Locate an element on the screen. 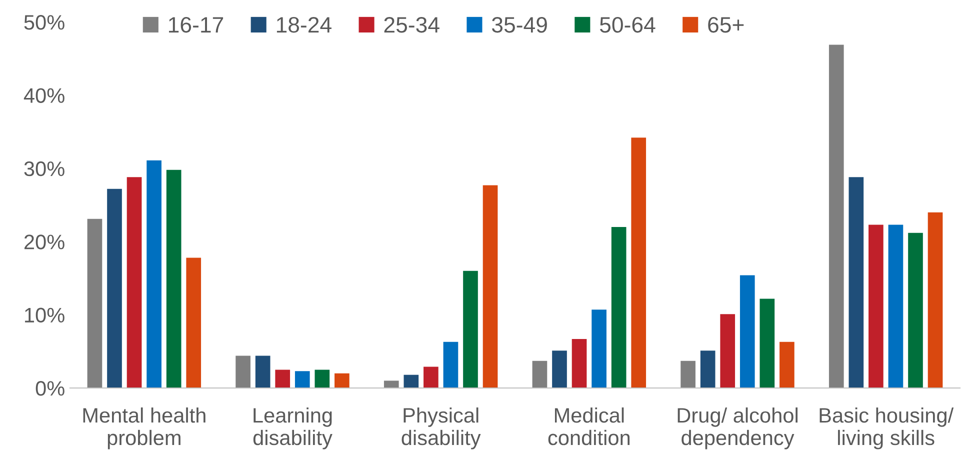  legend-label: 35-49 is located at coordinates (519, 24).